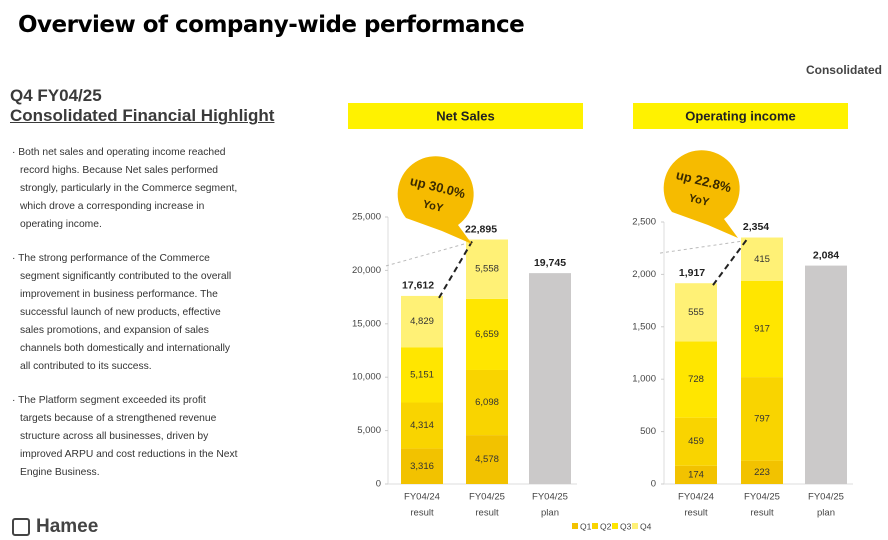  I want to click on bar-value-label: 555, so click(696, 312).